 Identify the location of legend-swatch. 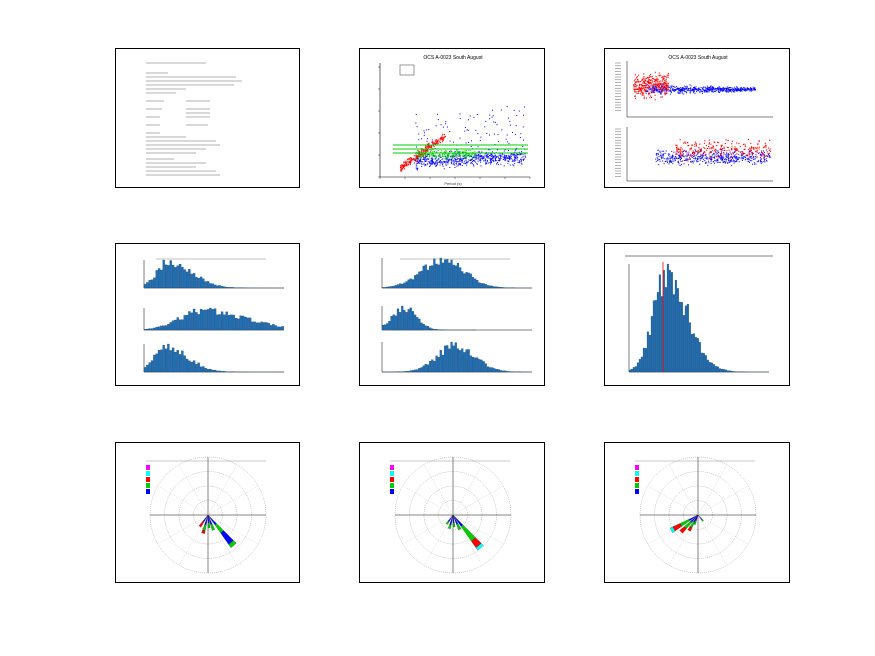
(392, 485).